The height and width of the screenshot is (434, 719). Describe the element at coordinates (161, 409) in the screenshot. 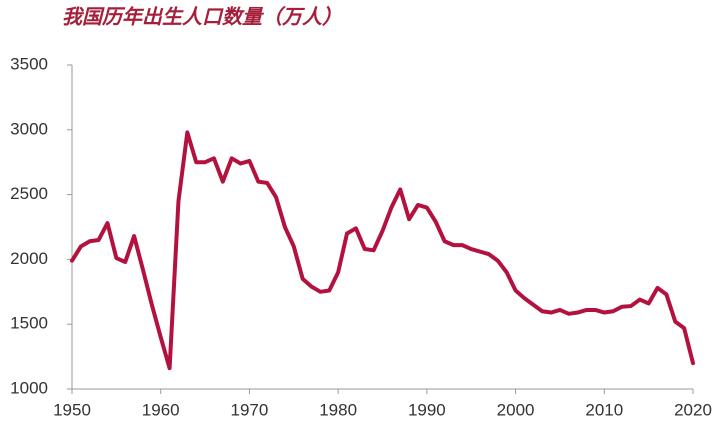

I see `x-tick-label: 1960` at that location.